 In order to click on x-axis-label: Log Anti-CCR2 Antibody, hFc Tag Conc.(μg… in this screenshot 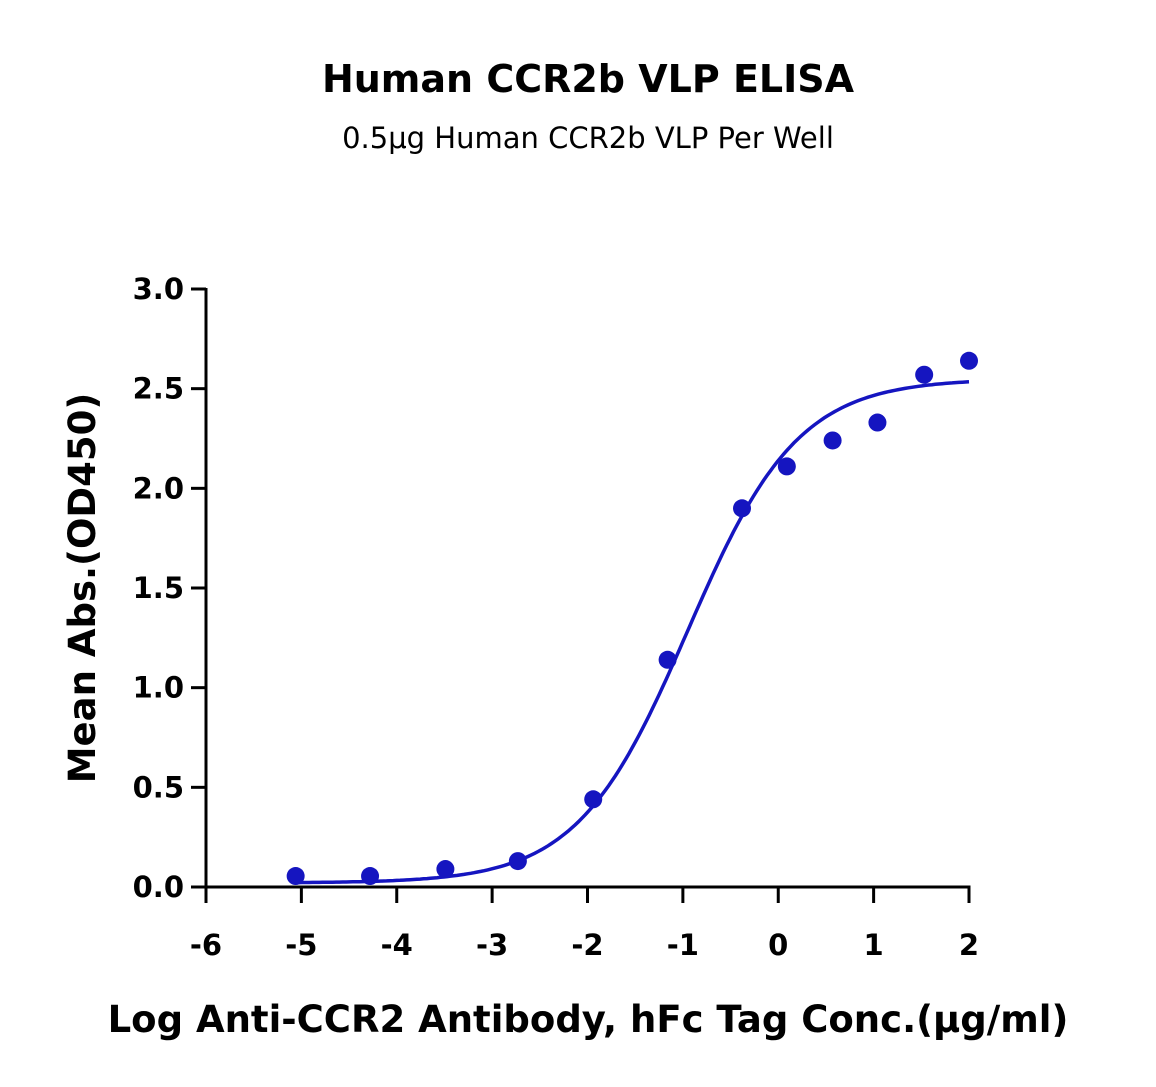, I will do `click(588, 1019)`.